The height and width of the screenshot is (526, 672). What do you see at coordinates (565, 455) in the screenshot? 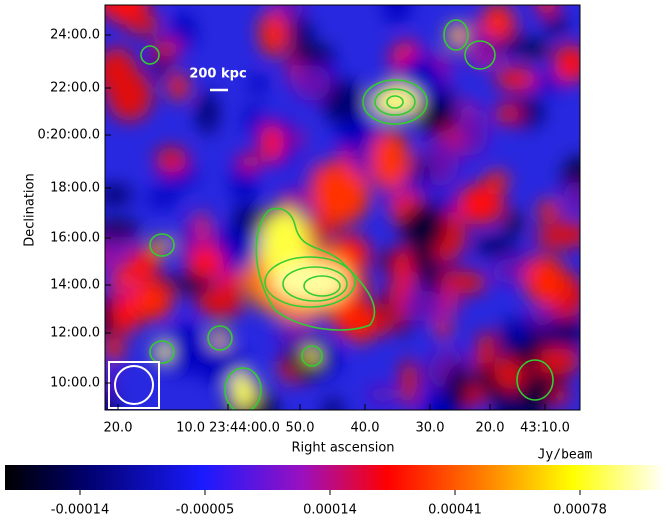
I see `colorbar-unit: Jy/beam` at bounding box center [565, 455].